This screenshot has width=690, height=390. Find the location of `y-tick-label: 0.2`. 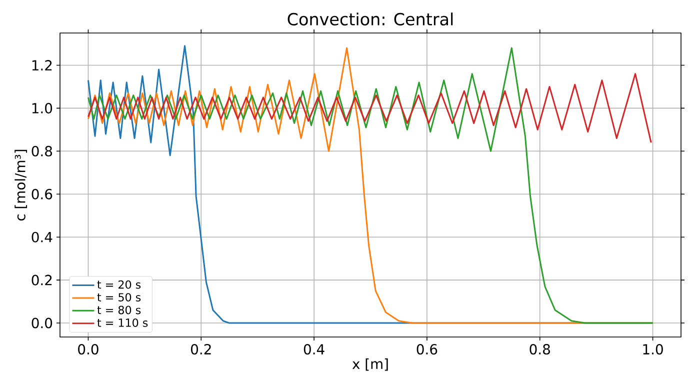

y-tick-label: 0.2 is located at coordinates (42, 280).